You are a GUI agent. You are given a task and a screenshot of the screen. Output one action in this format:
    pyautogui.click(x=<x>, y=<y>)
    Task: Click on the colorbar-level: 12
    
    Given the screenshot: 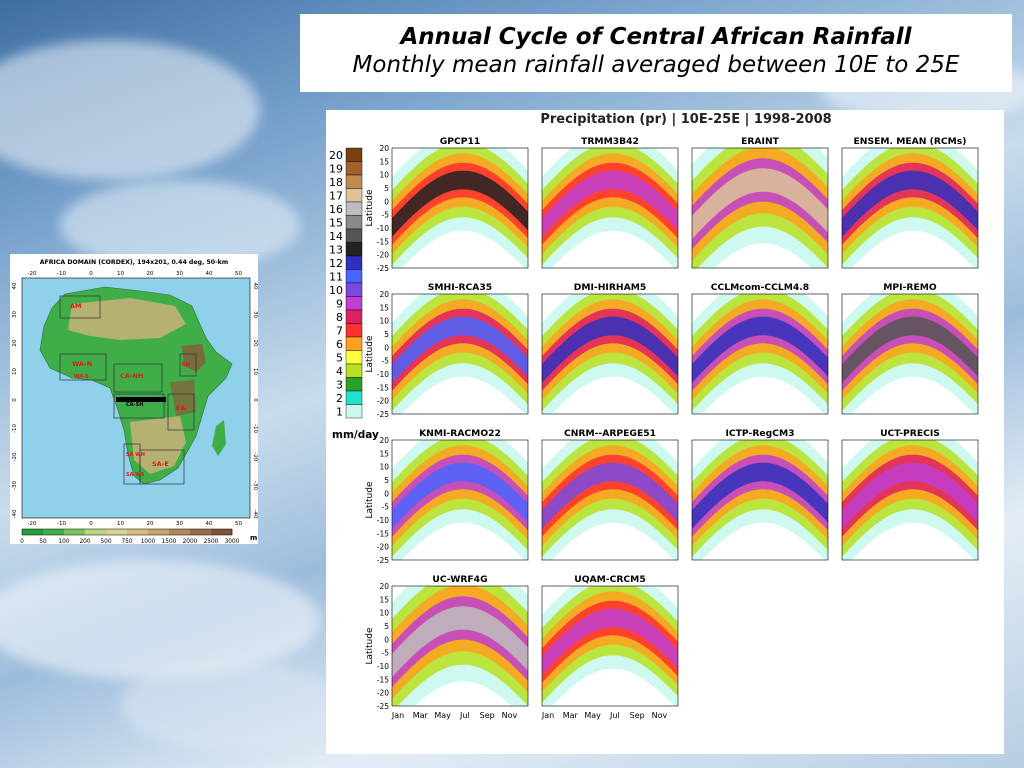 What is the action you would take?
    pyautogui.click(x=336, y=263)
    